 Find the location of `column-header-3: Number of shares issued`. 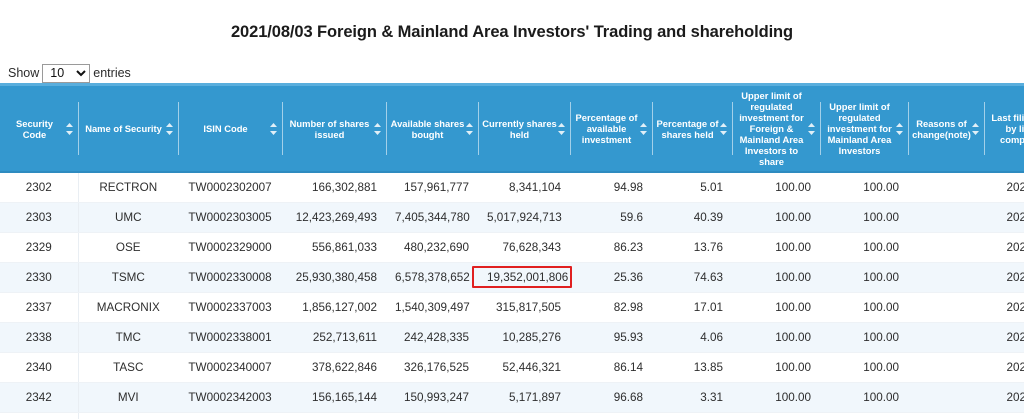

column-header-3: Number of shares issued is located at coordinates (334, 128).